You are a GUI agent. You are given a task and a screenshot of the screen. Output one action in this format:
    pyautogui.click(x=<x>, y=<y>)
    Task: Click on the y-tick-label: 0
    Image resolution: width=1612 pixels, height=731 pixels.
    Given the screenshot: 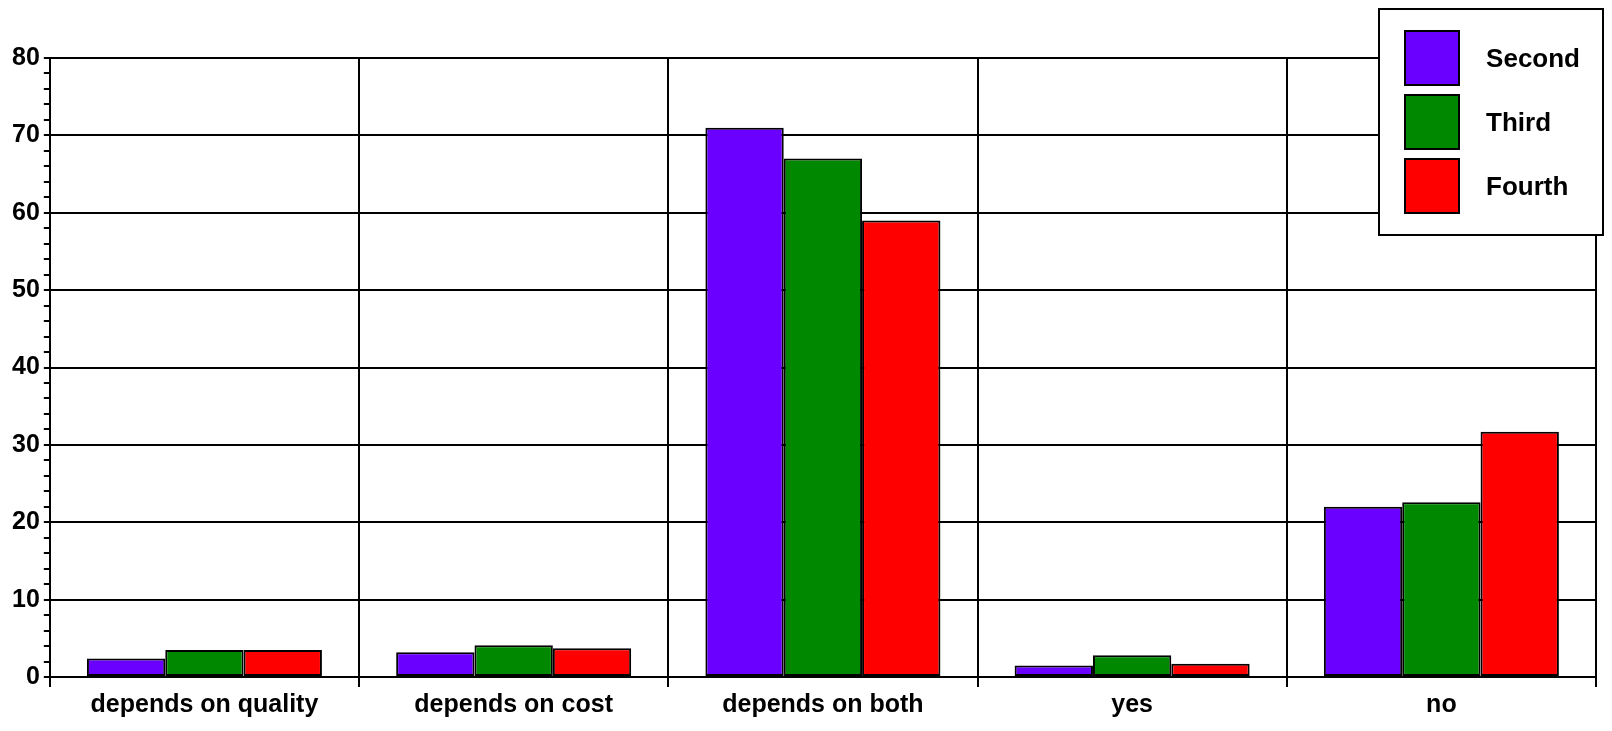 What is the action you would take?
    pyautogui.click(x=32, y=674)
    